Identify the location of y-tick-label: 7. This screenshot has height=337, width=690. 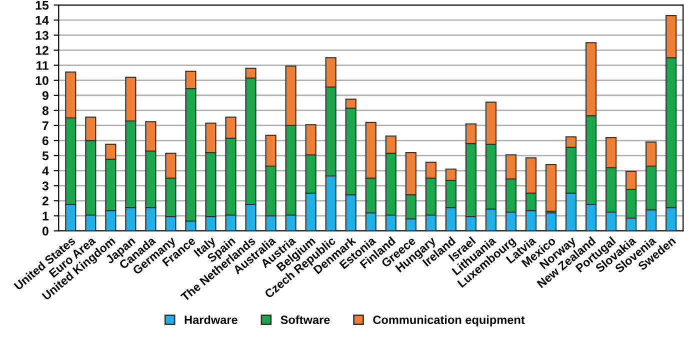
(45, 125).